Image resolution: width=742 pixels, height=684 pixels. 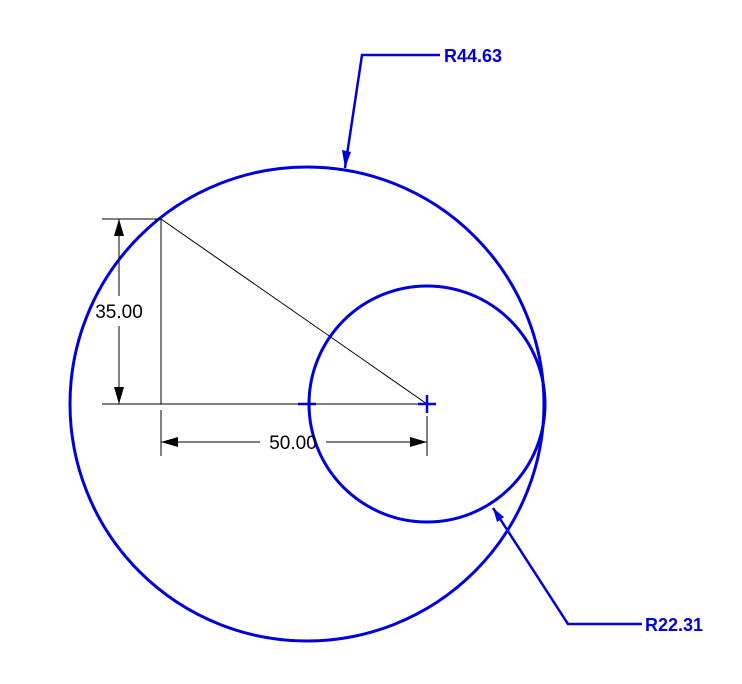 I want to click on vertical-arrow-top, so click(x=119, y=227).